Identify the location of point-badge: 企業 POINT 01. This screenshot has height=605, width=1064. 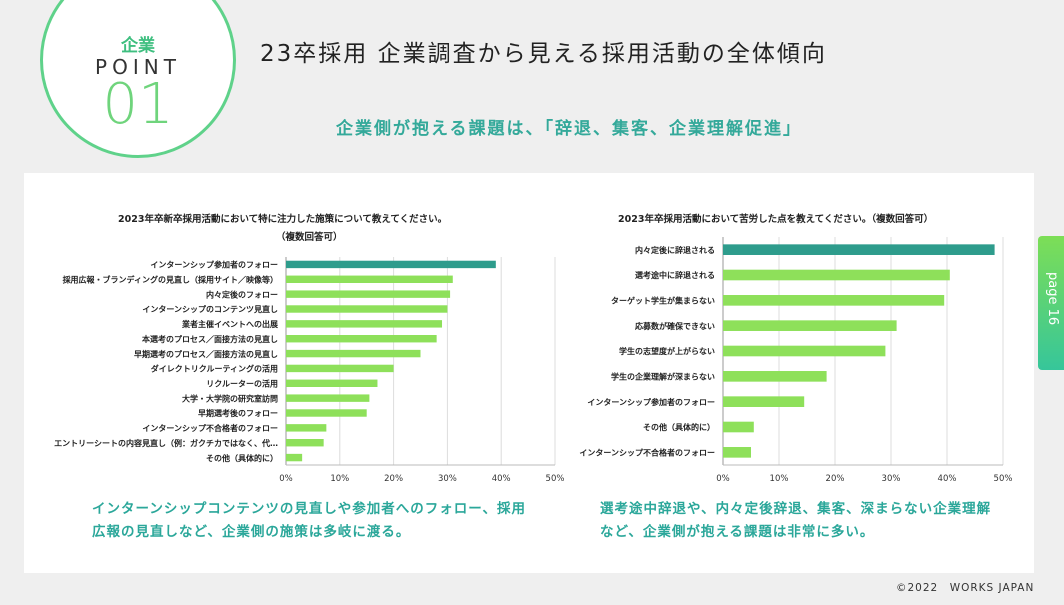
(138, 79).